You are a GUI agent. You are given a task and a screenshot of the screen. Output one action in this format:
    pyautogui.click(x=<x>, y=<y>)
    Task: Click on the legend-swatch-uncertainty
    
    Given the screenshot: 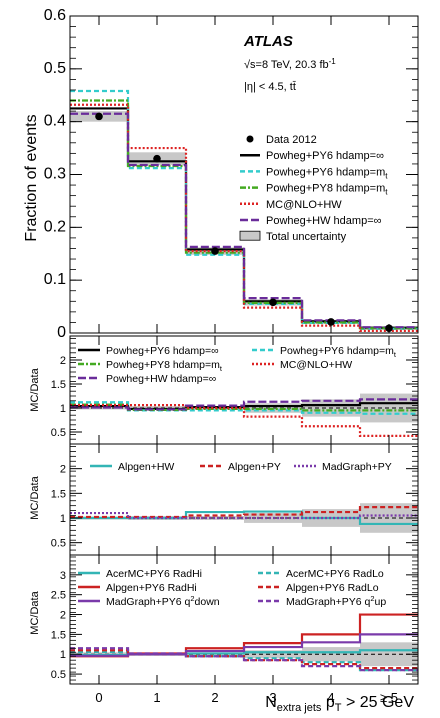 What is the action you would take?
    pyautogui.click(x=250, y=235)
    